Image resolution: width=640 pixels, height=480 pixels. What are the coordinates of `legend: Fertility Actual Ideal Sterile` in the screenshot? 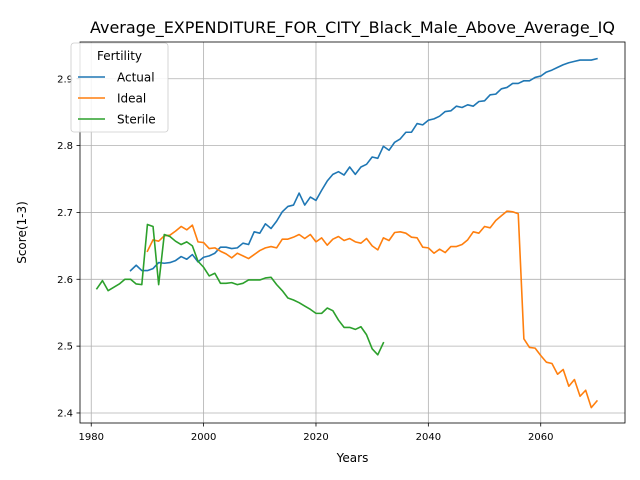 It's located at (119, 87).